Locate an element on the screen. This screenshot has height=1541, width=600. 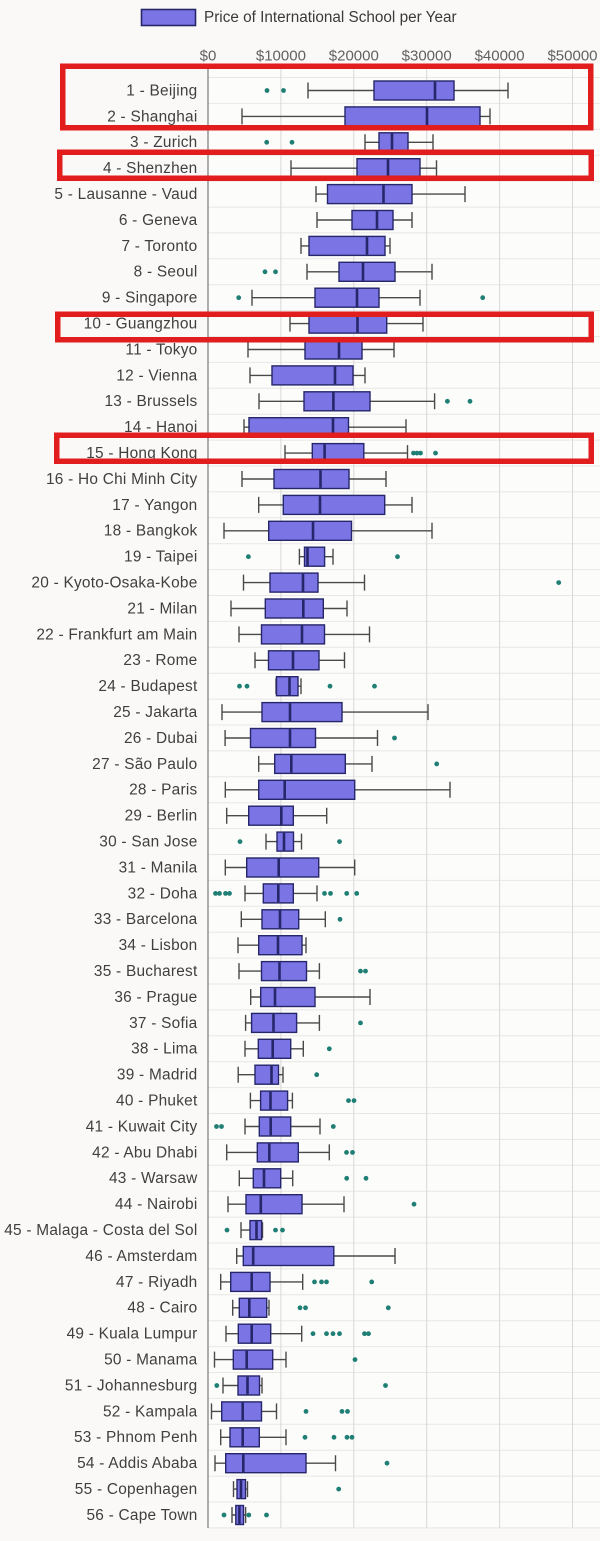
svg-text: 44 - Nairobi is located at coordinates (156, 1204).